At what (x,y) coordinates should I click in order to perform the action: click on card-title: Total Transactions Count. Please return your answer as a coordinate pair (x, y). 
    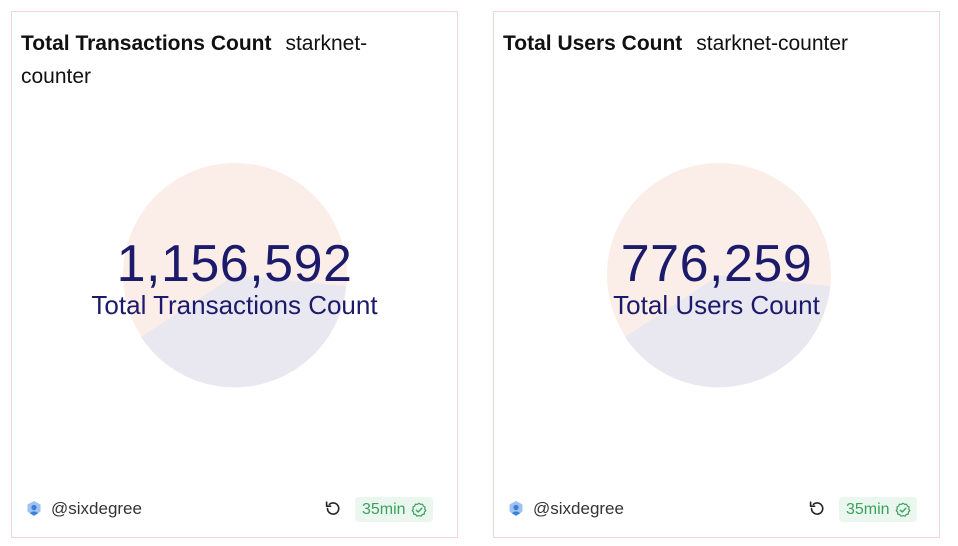
    Looking at the image, I should click on (146, 43).